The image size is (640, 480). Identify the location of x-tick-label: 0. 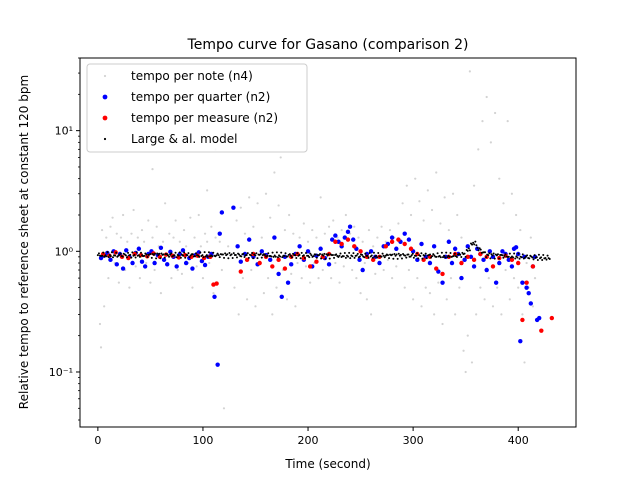
(97, 440).